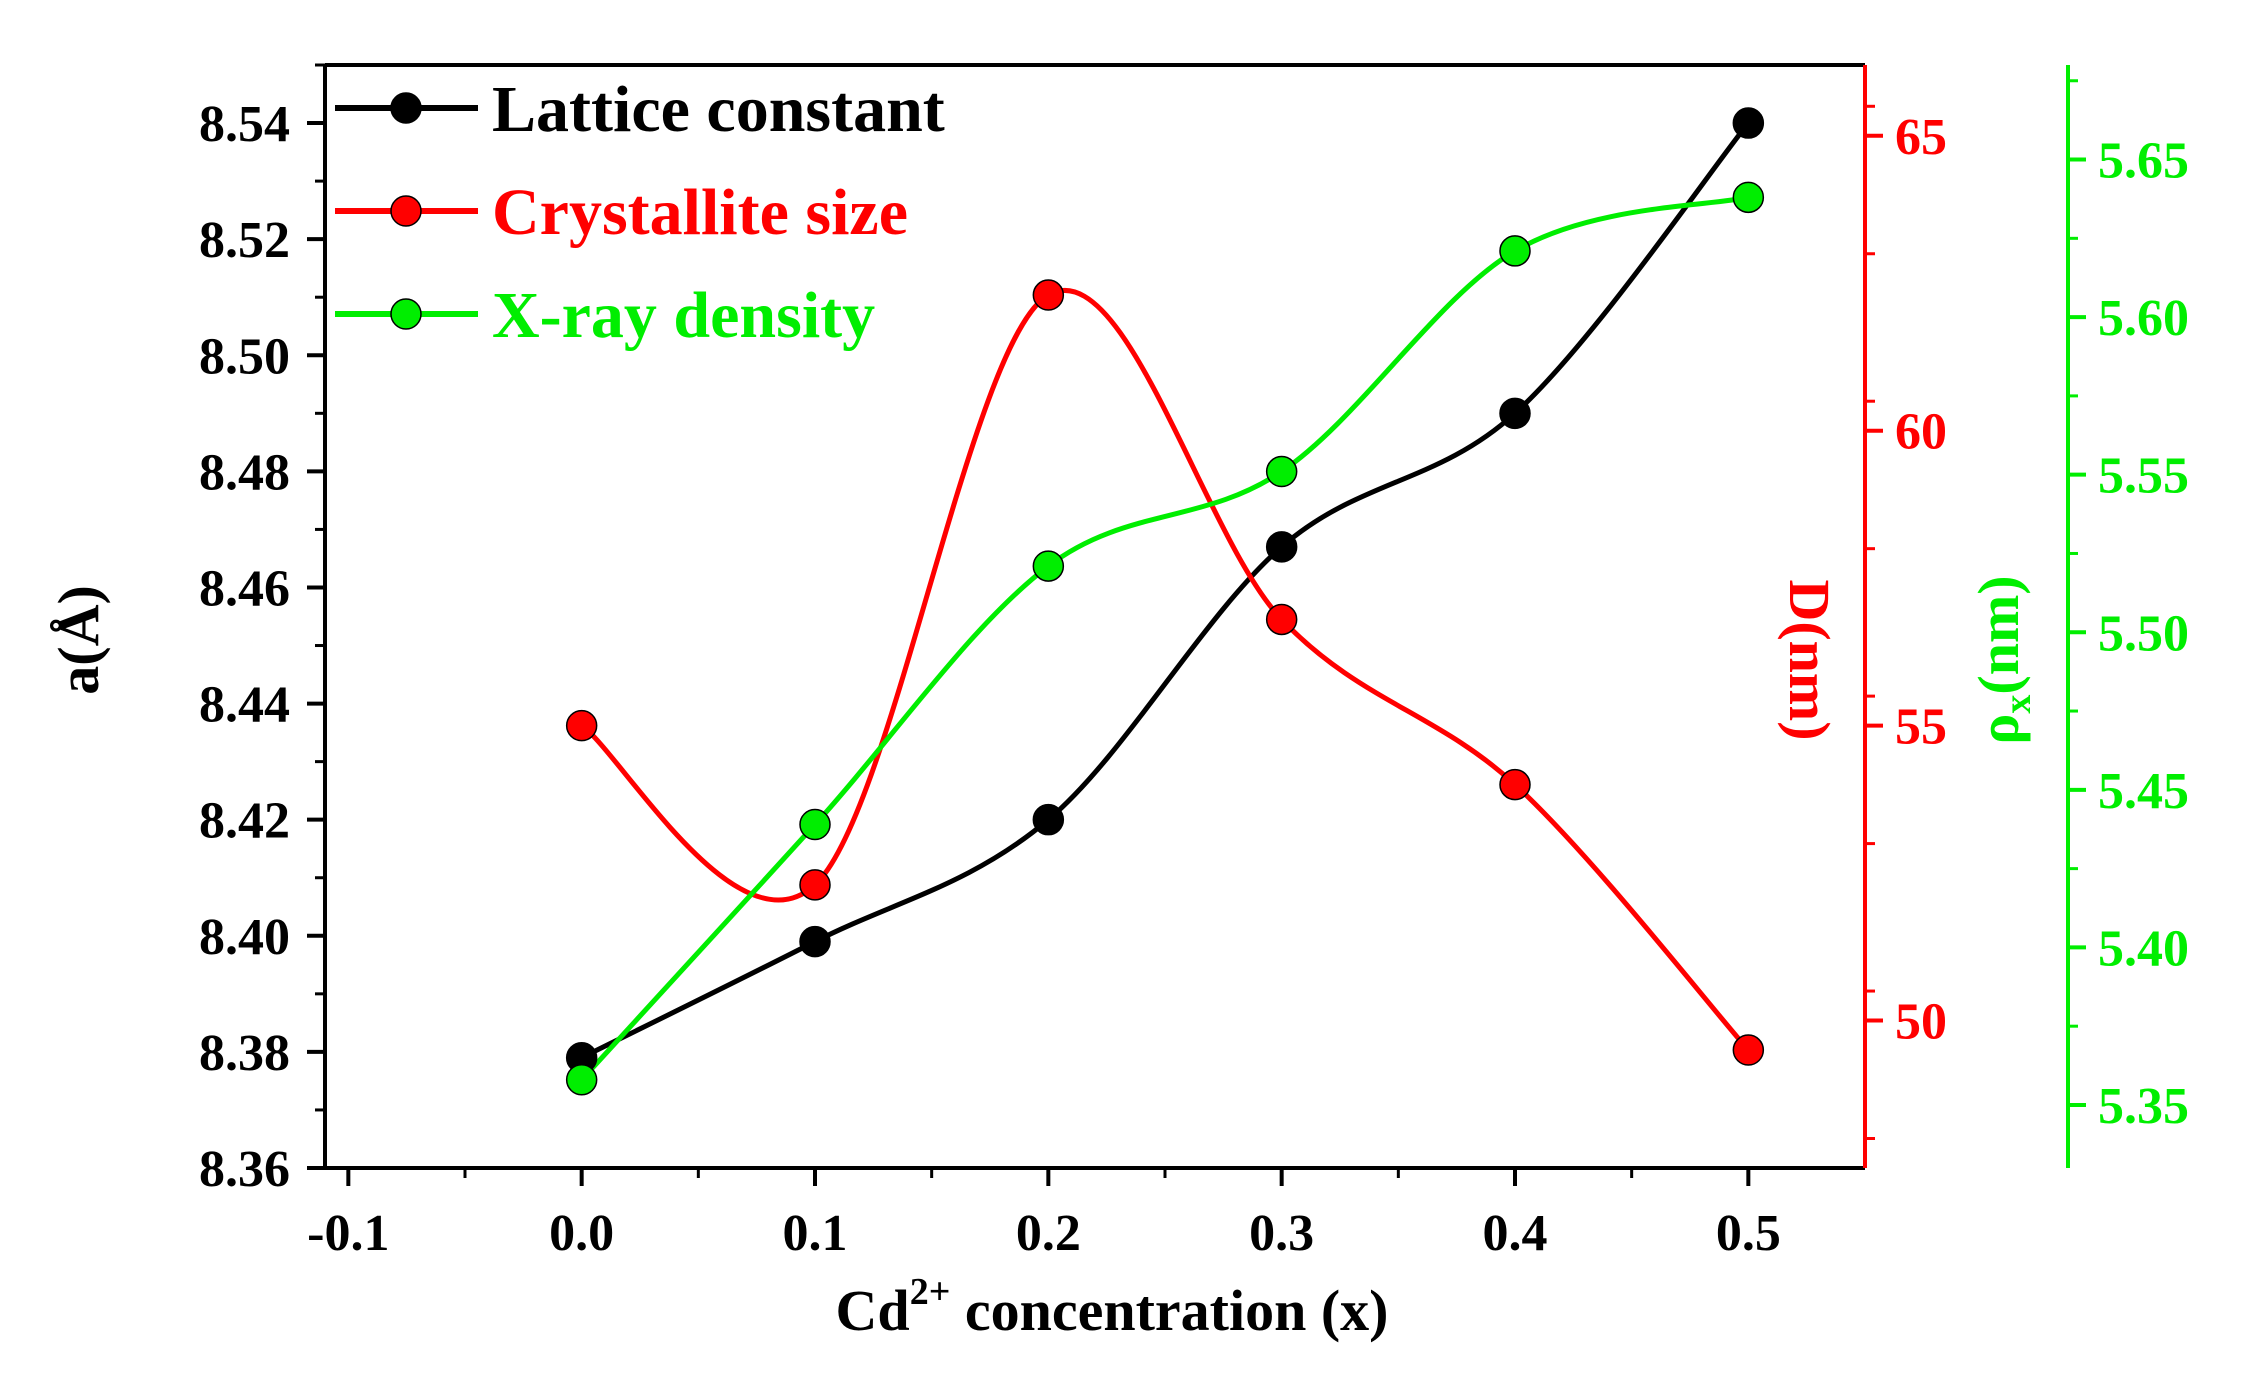 Image resolution: width=2260 pixels, height=1384 pixels. What do you see at coordinates (244, 1053) in the screenshot?
I see `left-tick-label-1: 8.38` at bounding box center [244, 1053].